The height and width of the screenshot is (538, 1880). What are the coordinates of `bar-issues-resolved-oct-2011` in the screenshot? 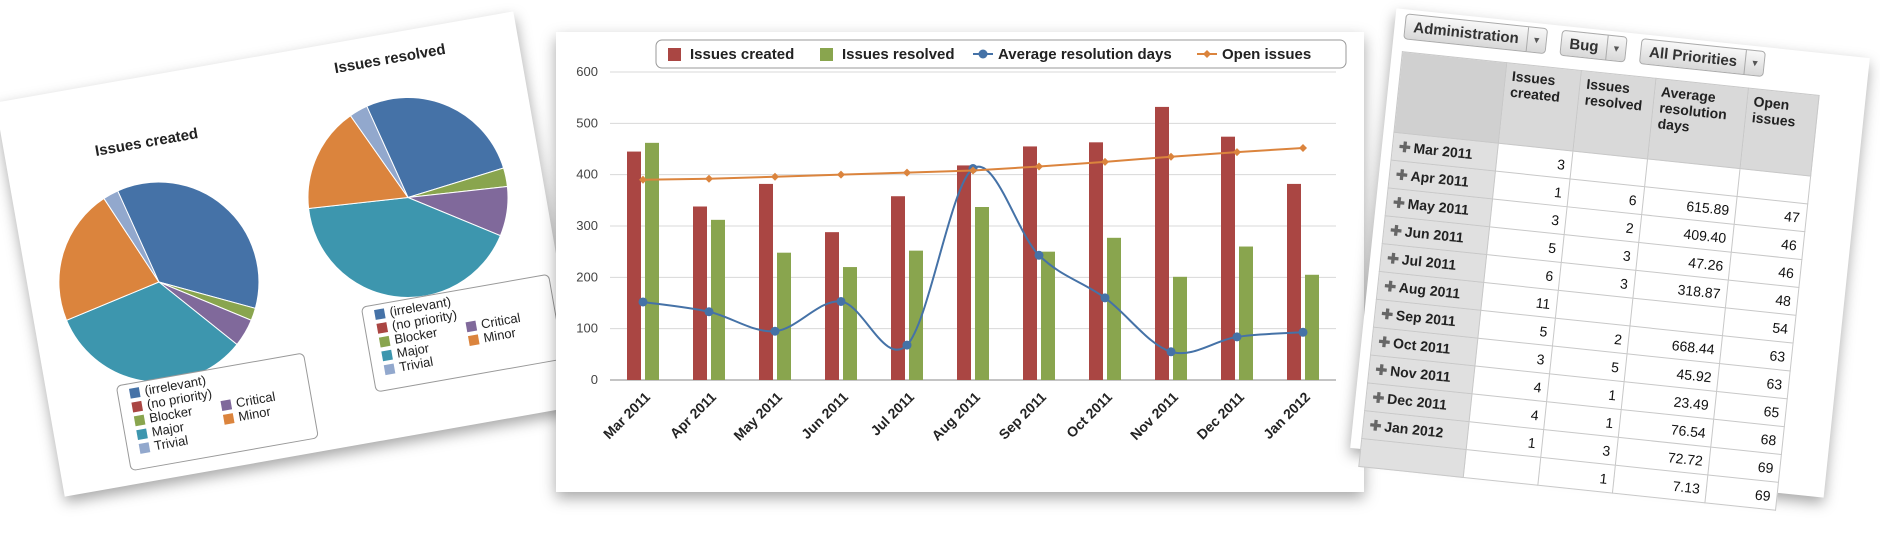 It's located at (1114, 308).